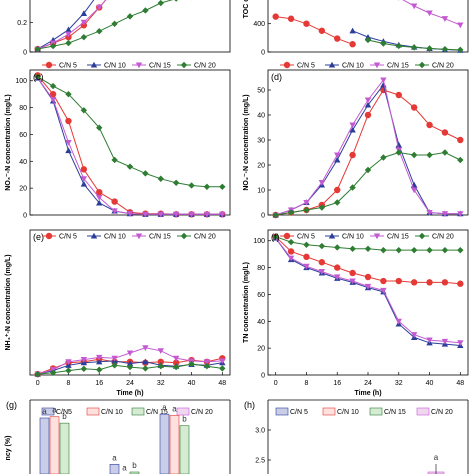 Image resolution: width=474 pixels, height=474 pixels. I want to click on panel-label: (f), so click(275, 237).